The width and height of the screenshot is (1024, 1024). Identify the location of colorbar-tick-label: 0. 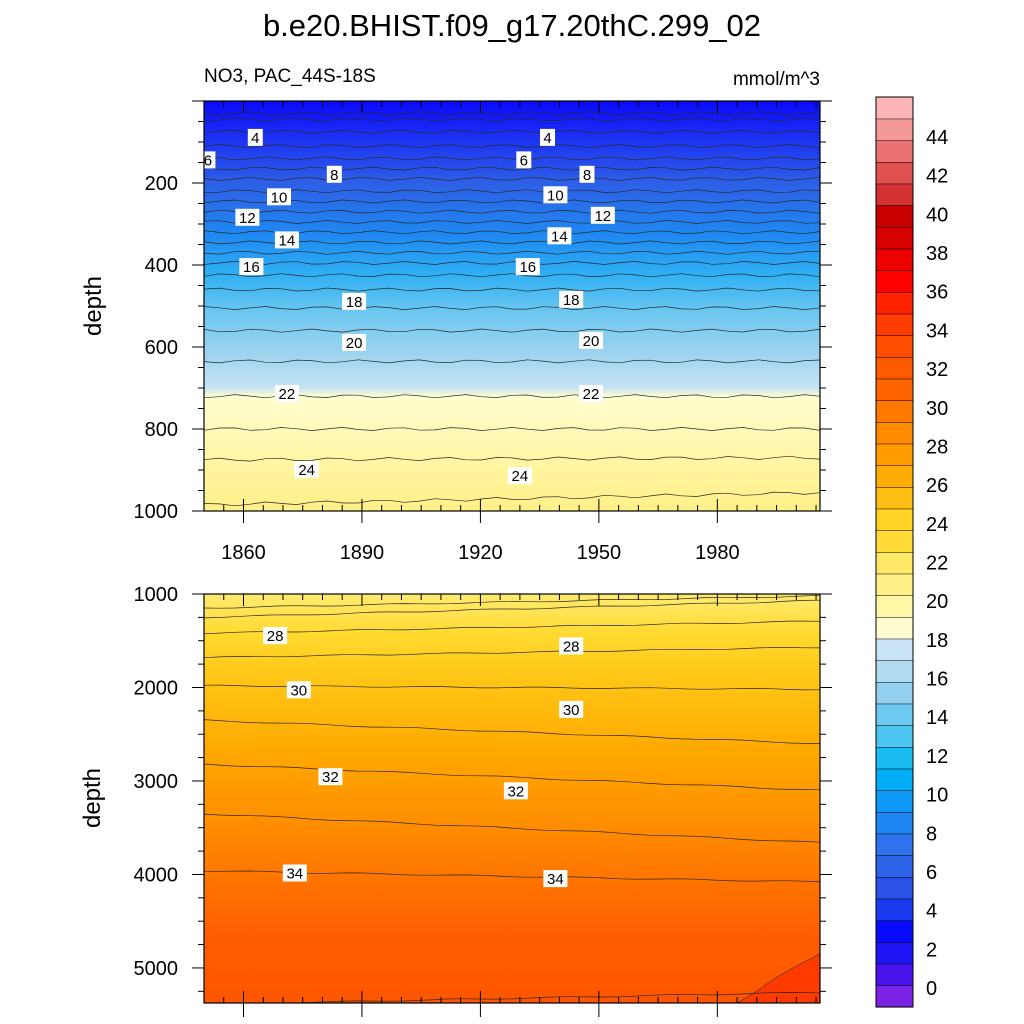
(931, 989).